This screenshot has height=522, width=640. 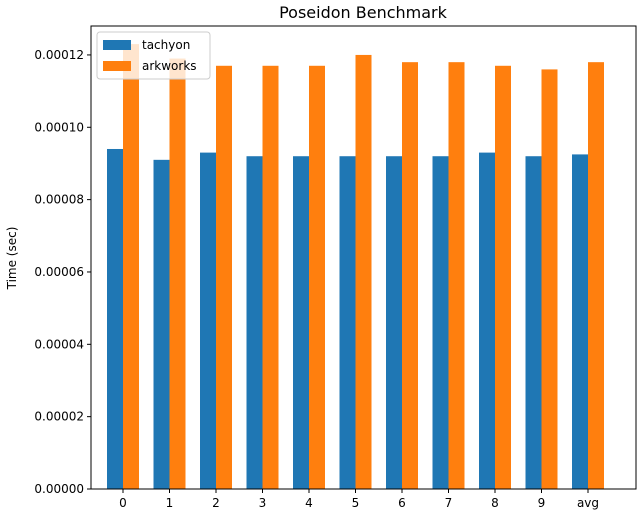 I want to click on x-tick-label: 7, so click(x=449, y=503).